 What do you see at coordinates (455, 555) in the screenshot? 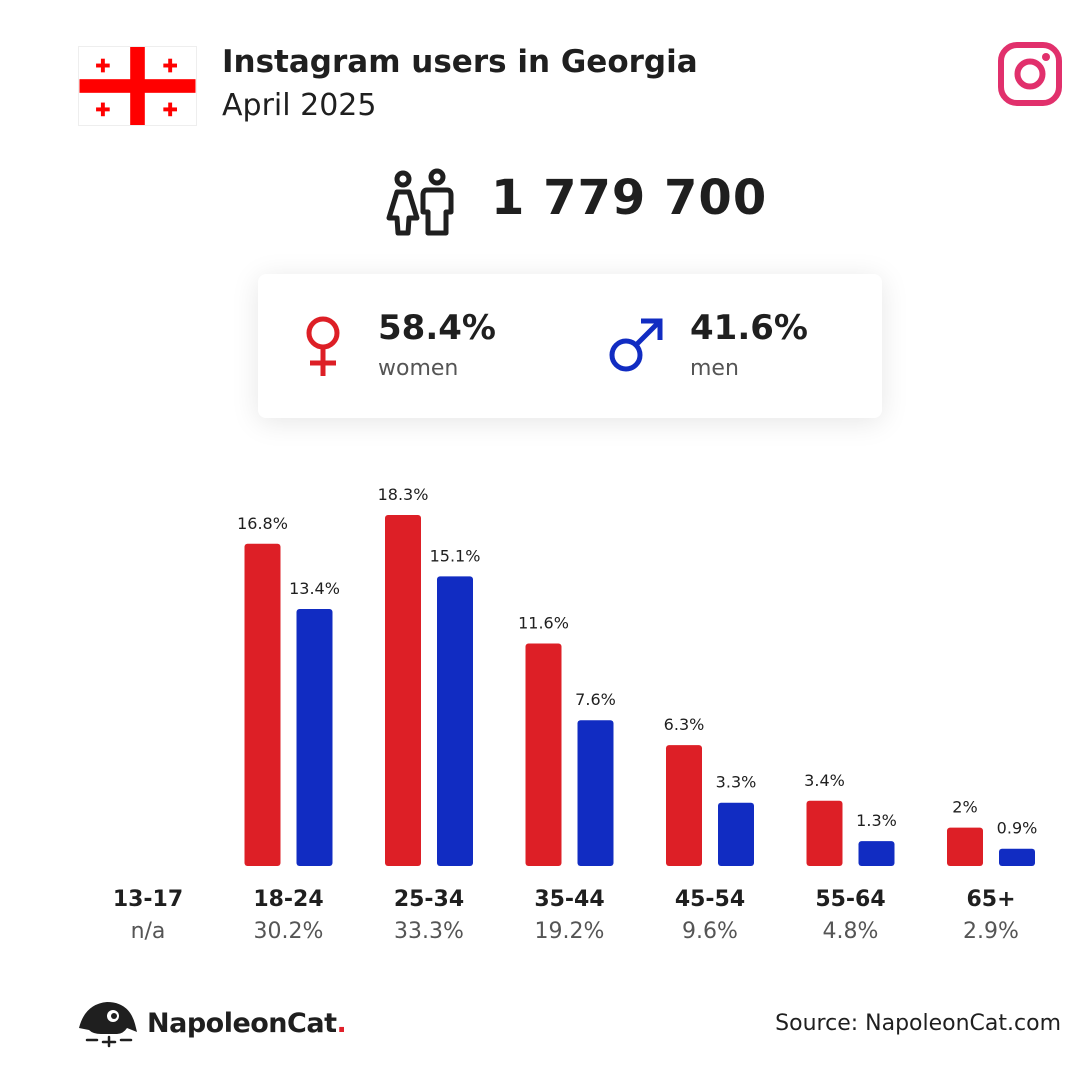
I see `data-label-men-25-34: 15.1%` at bounding box center [455, 555].